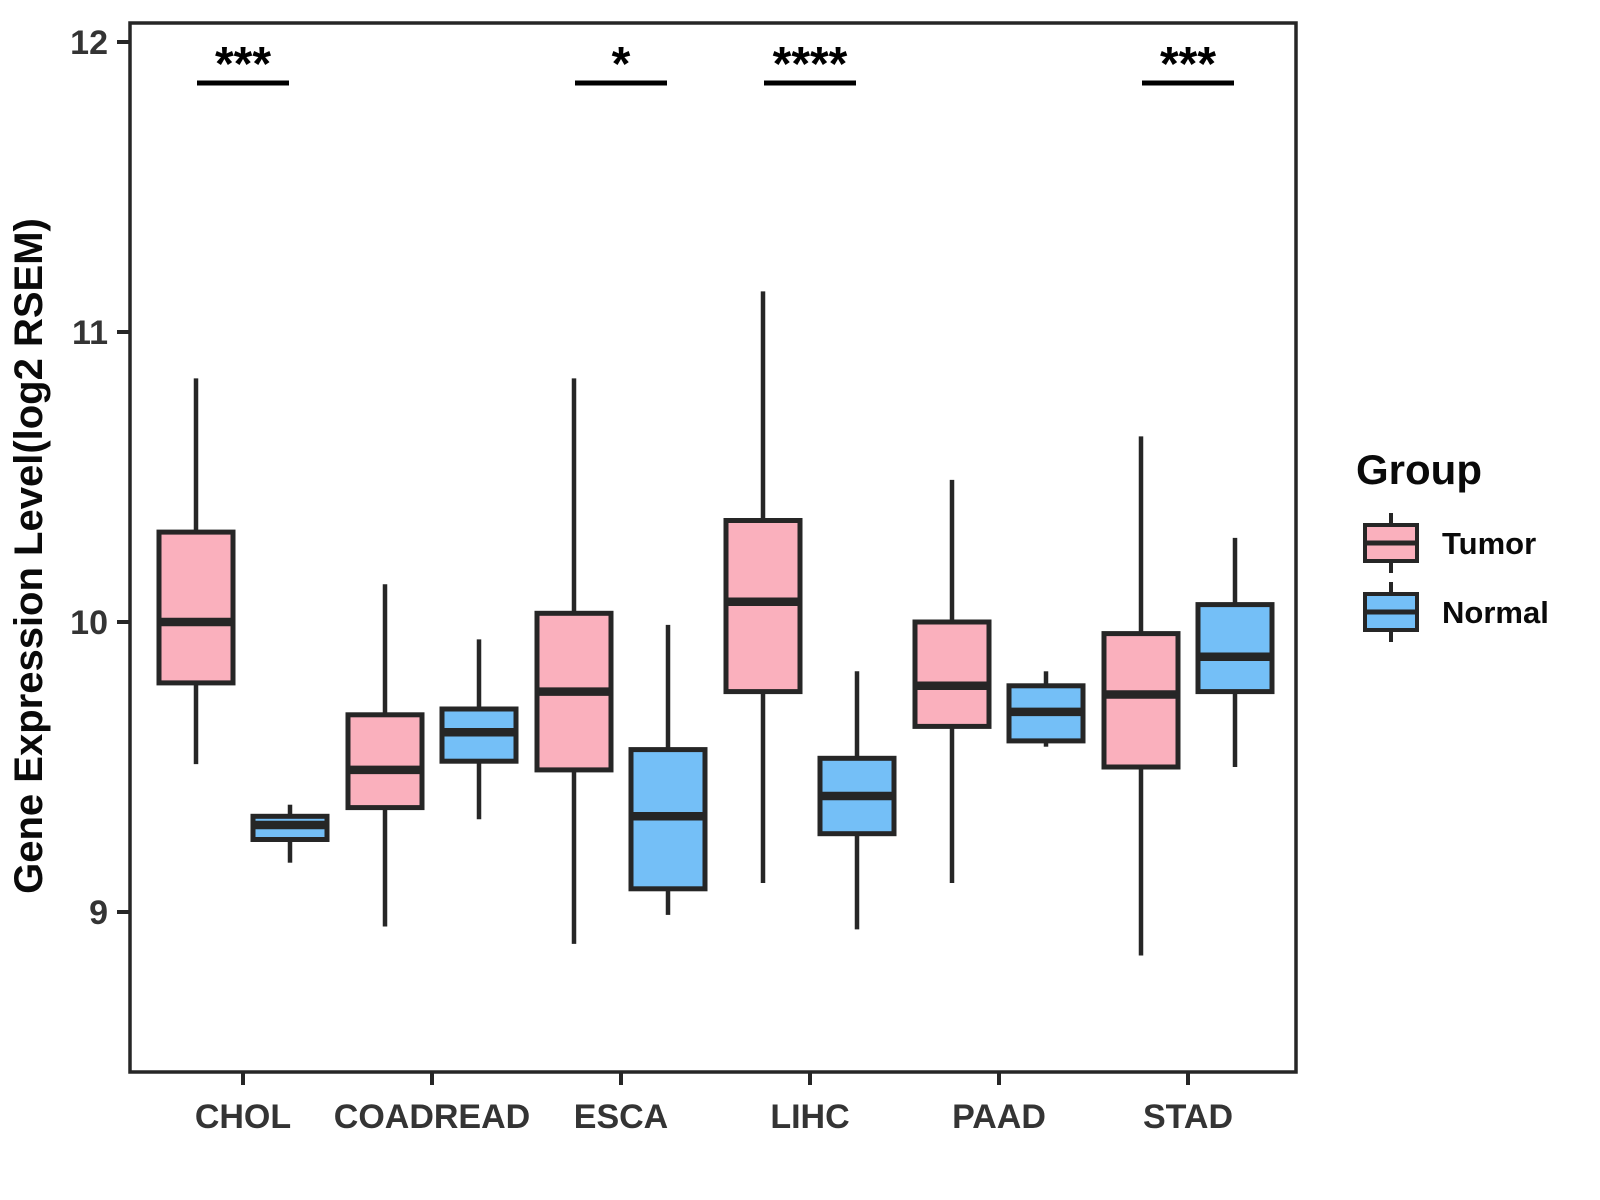 This screenshot has height=1200, width=1600. Describe the element at coordinates (432, 1117) in the screenshot. I see `x-tick-label-coadread: COADREAD` at that location.